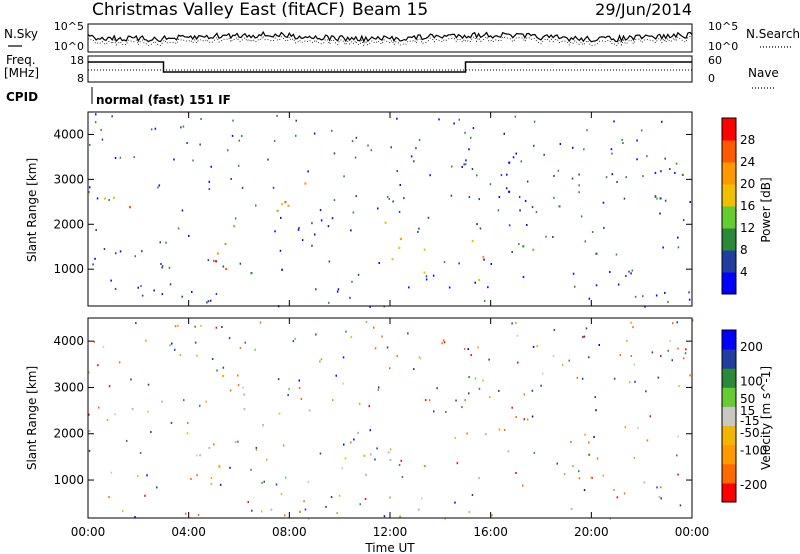  I want to click on power-colorbar-label: Power [dB], so click(766, 209).